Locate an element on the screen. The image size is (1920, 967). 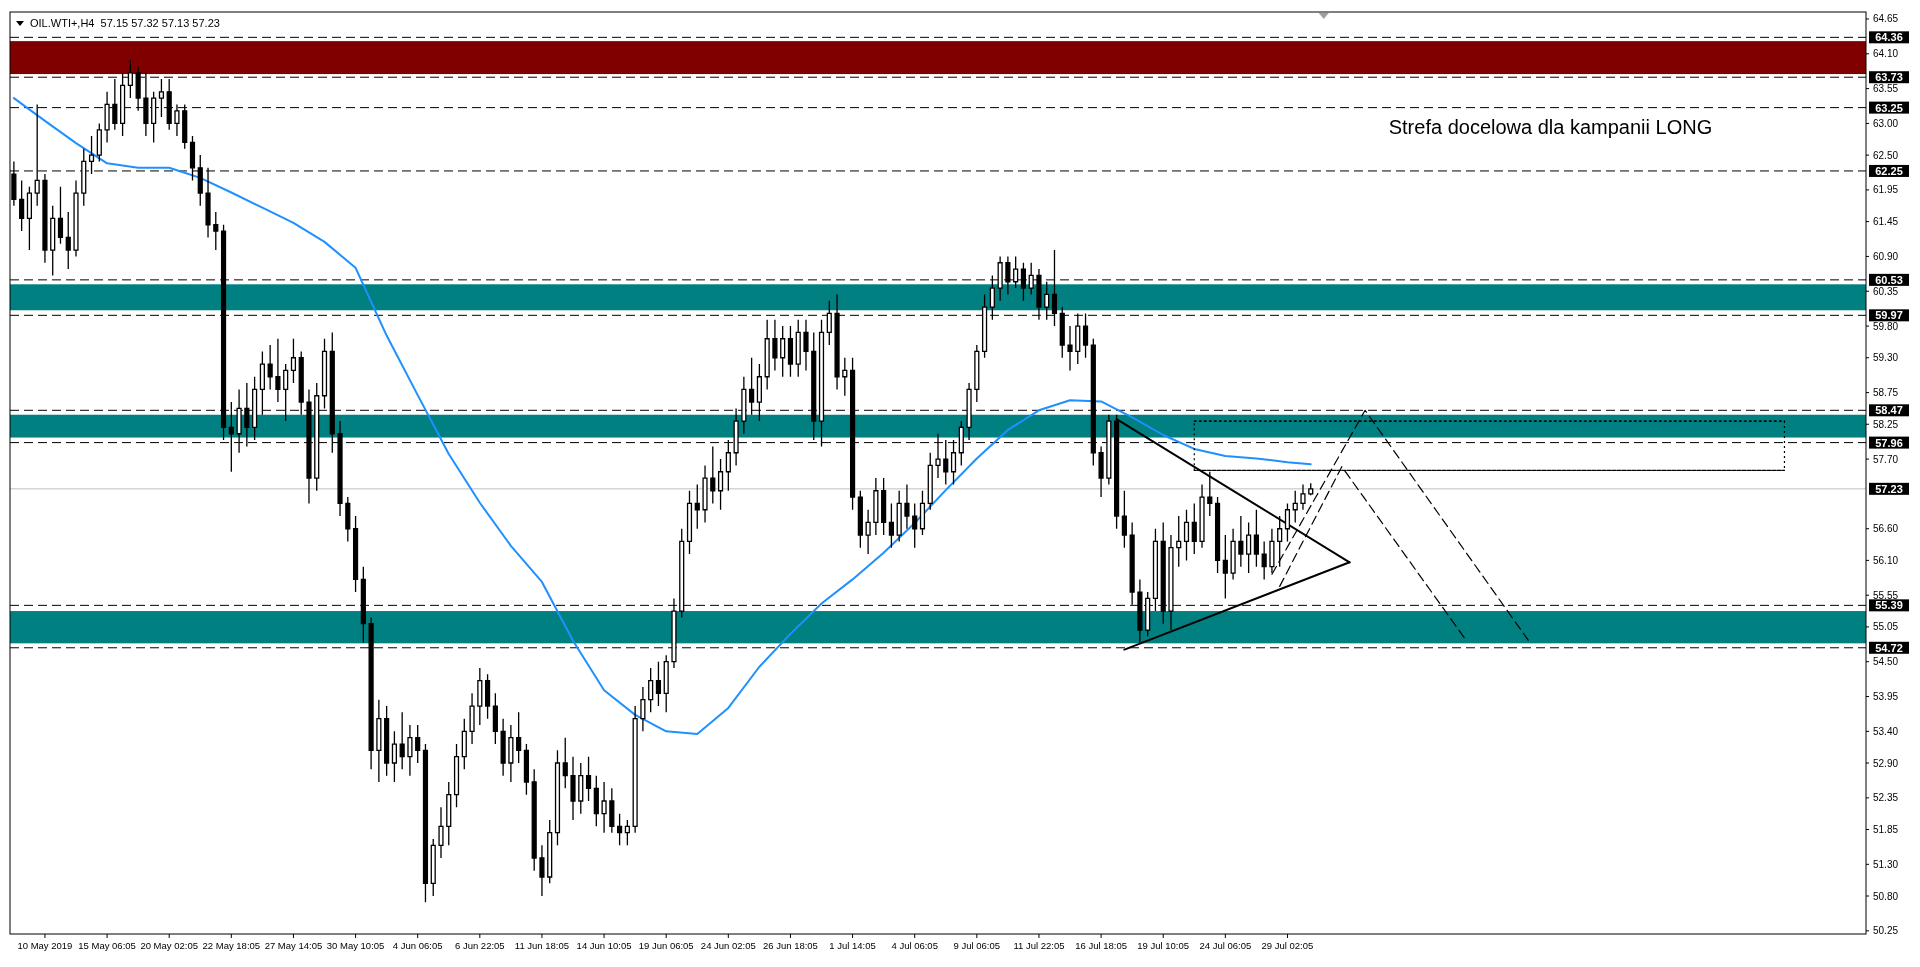
x-tick-label: 15 May 06:05 is located at coordinates (107, 945).